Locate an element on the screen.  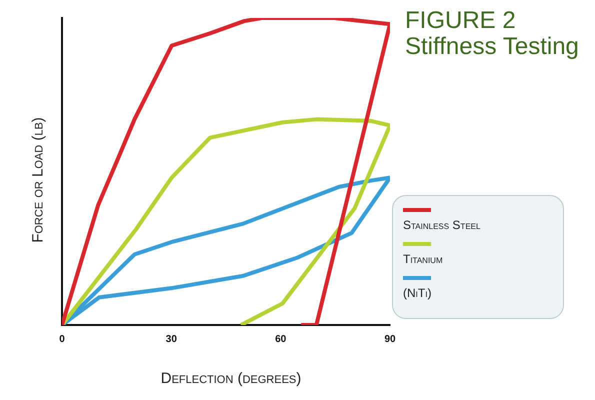
x-tick-label: 60 is located at coordinates (281, 339).